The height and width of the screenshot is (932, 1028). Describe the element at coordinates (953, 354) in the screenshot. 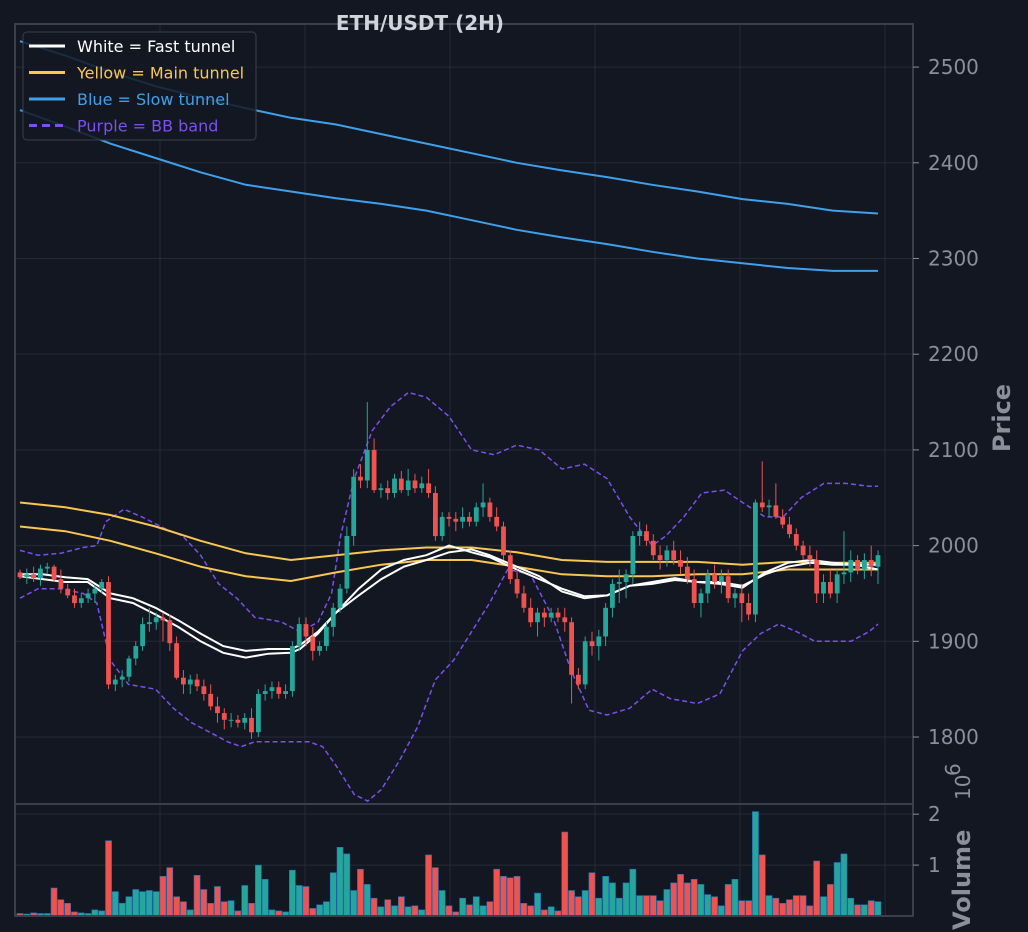

I see `price-tick-label: 2200` at that location.